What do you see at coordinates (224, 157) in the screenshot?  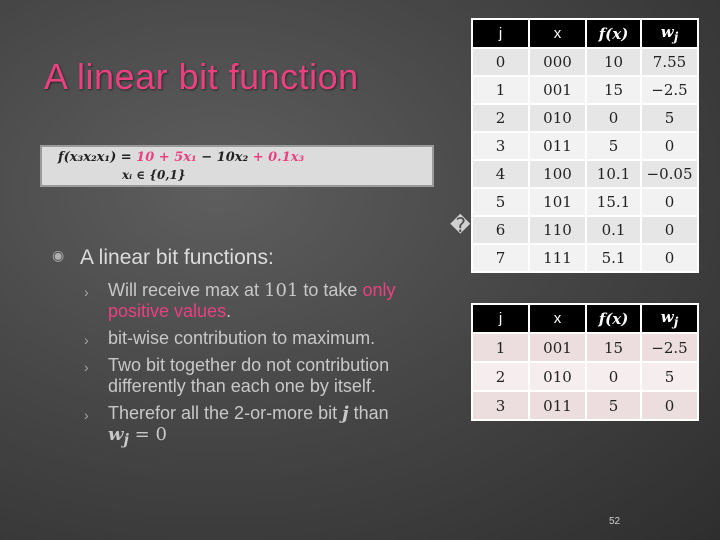 I see `formula-term2: − 10x₂` at bounding box center [224, 157].